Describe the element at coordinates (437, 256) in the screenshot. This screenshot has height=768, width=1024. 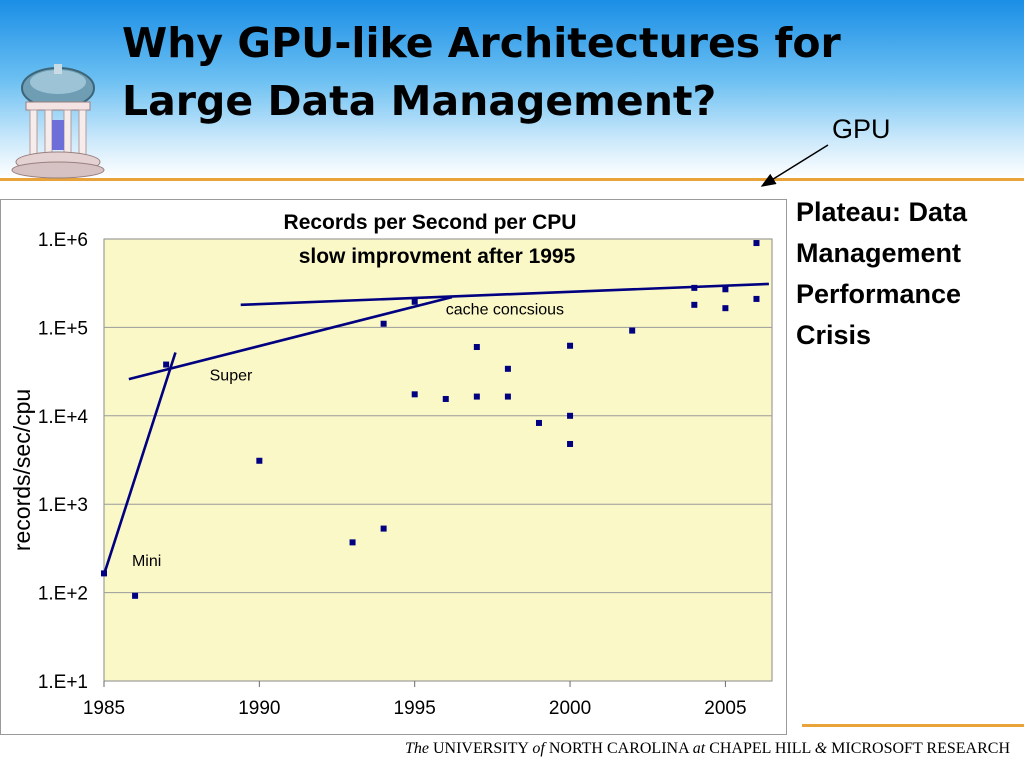
I see `chart-subtitle: slow improvment after 1995` at that location.